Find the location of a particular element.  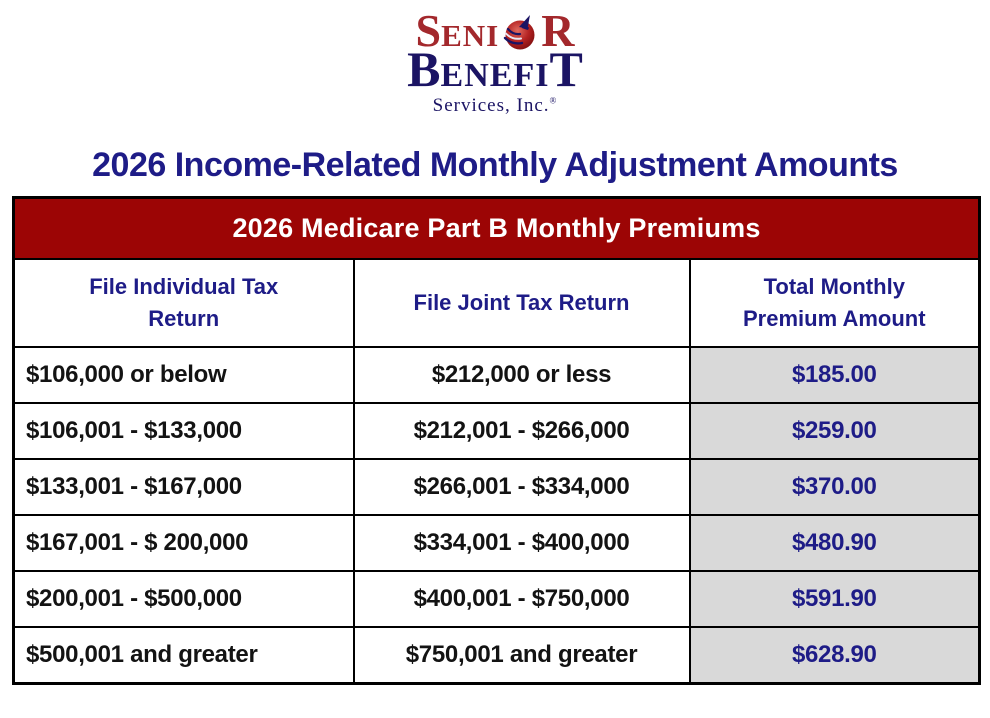

joint-income-cell: $334,001 - $400,000 is located at coordinates (521, 543).